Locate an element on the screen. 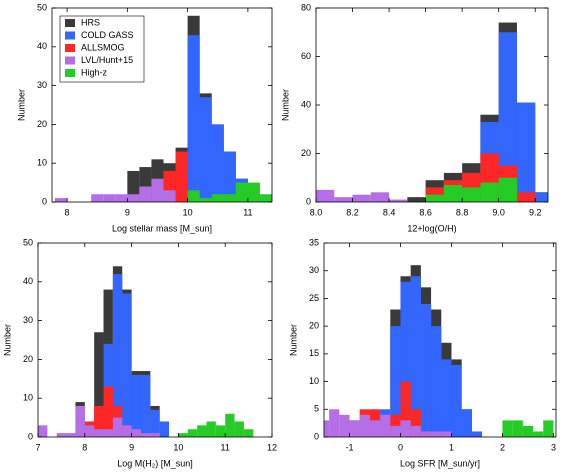 This screenshot has width=572, height=474. legend-label: LVL/Hunt+15 is located at coordinates (107, 60).